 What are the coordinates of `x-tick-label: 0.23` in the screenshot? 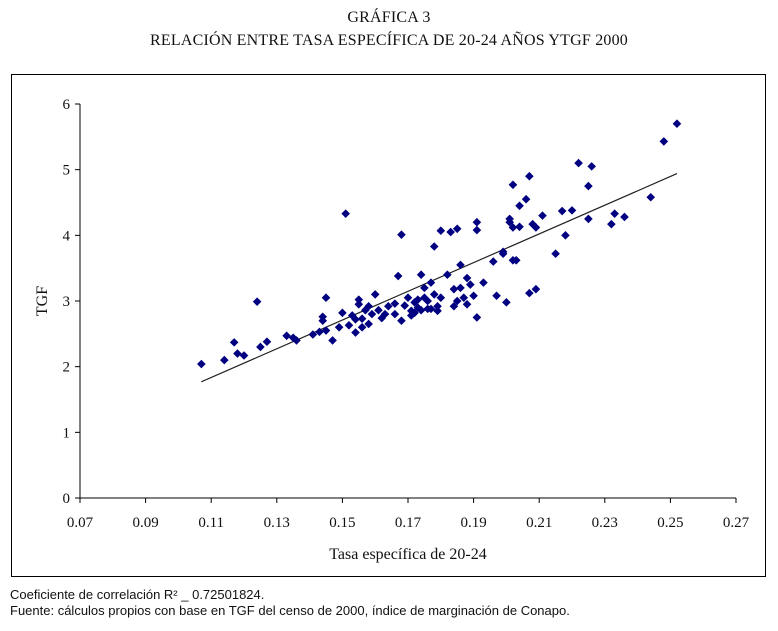 It's located at (605, 523).